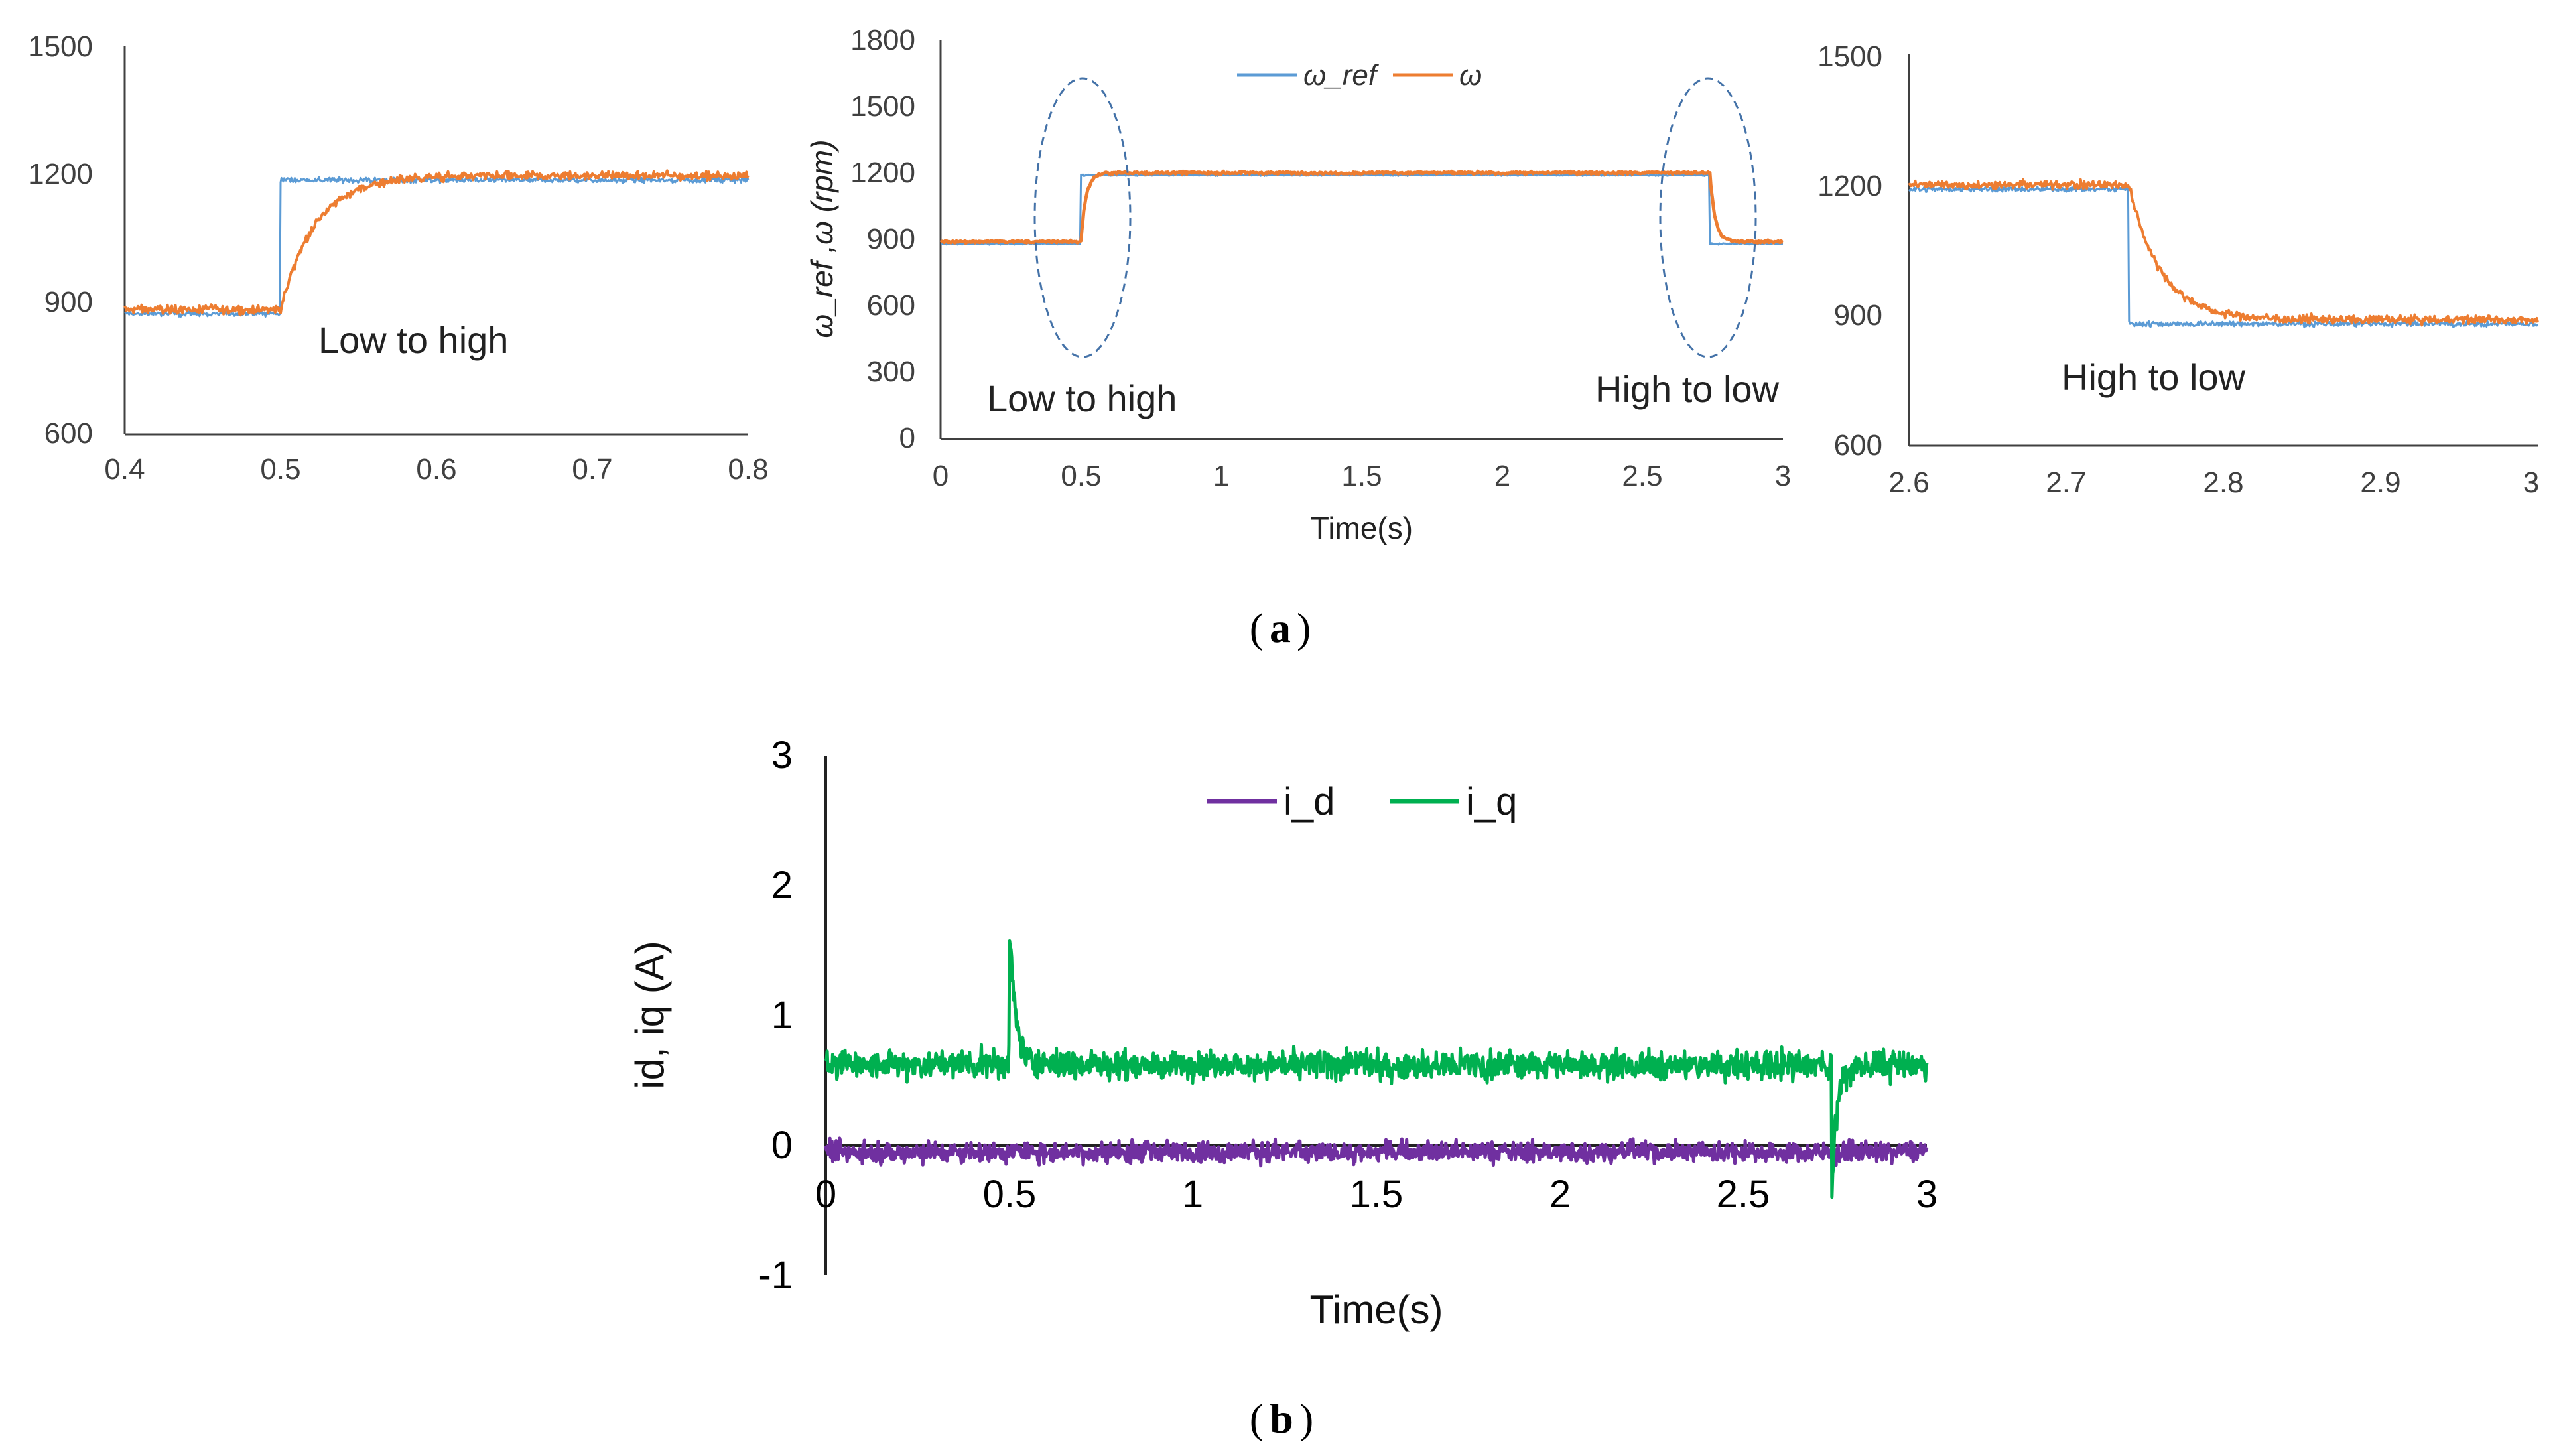 The image size is (2561, 1456). I want to click on series-line-i-q, so click(1376, 1069).